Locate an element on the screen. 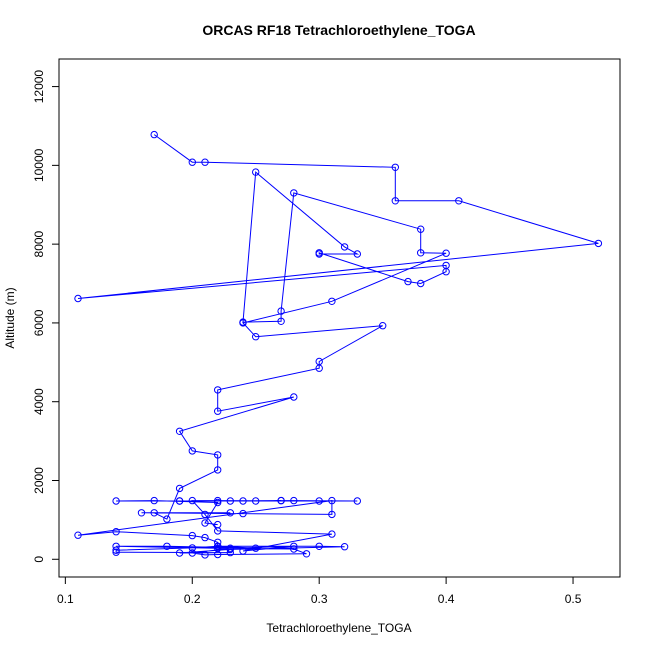 The width and height of the screenshot is (650, 650). x-tick-label: 0.3 is located at coordinates (319, 599).